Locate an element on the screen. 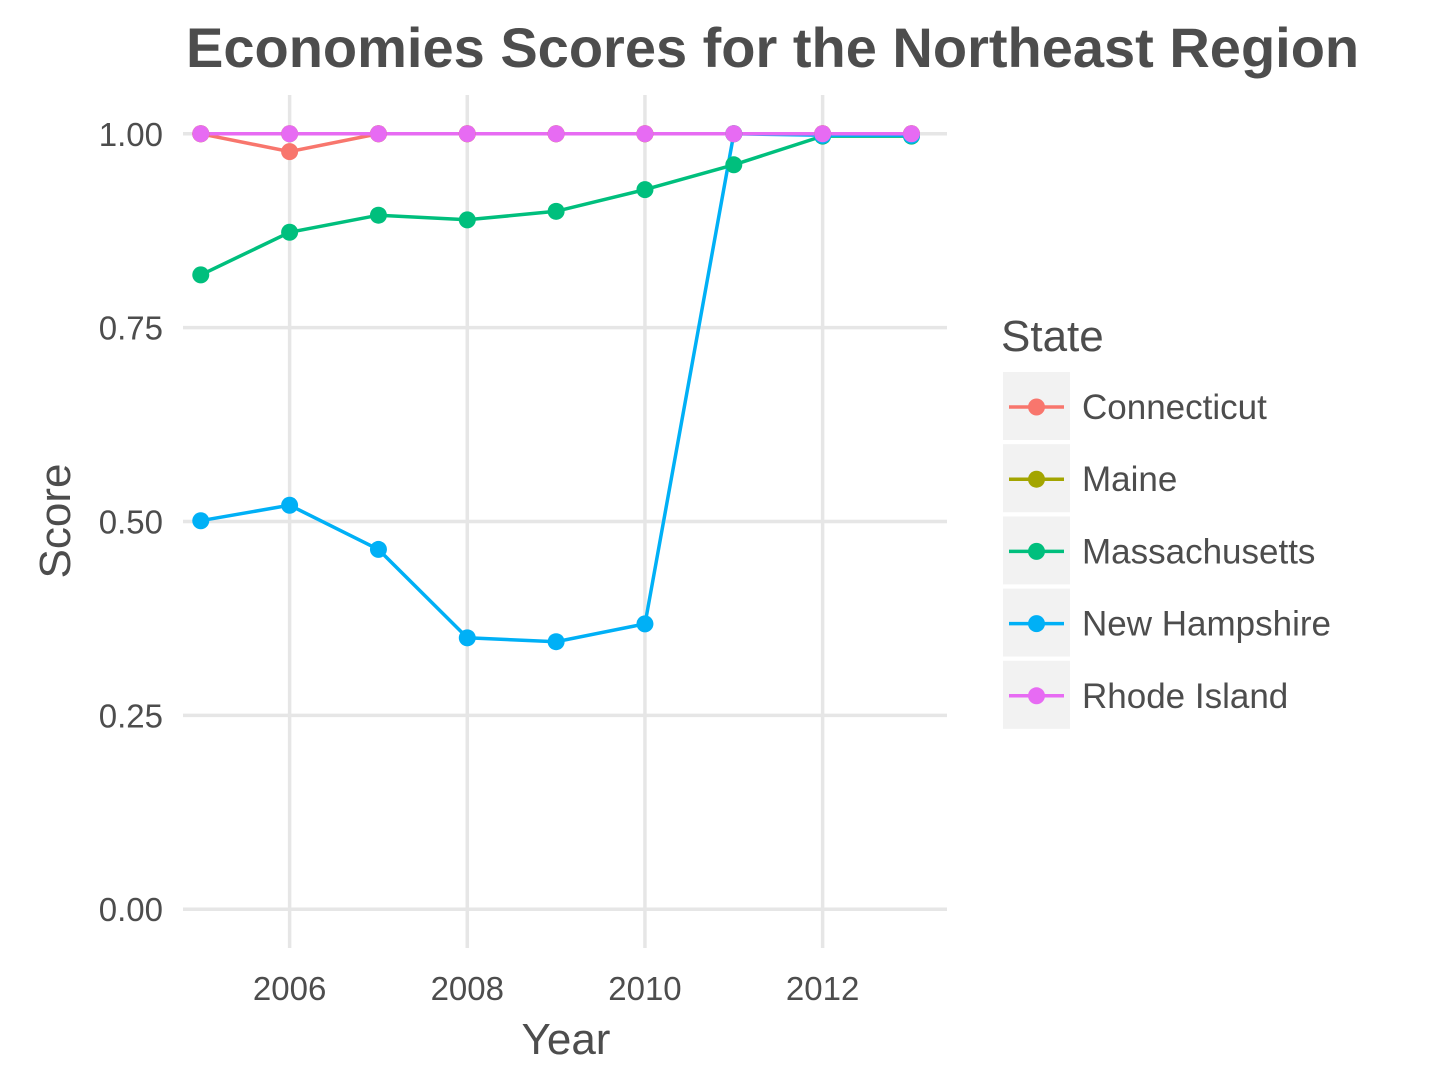 This screenshot has width=1440, height=1087. data-point-connecticut is located at coordinates (290, 152).